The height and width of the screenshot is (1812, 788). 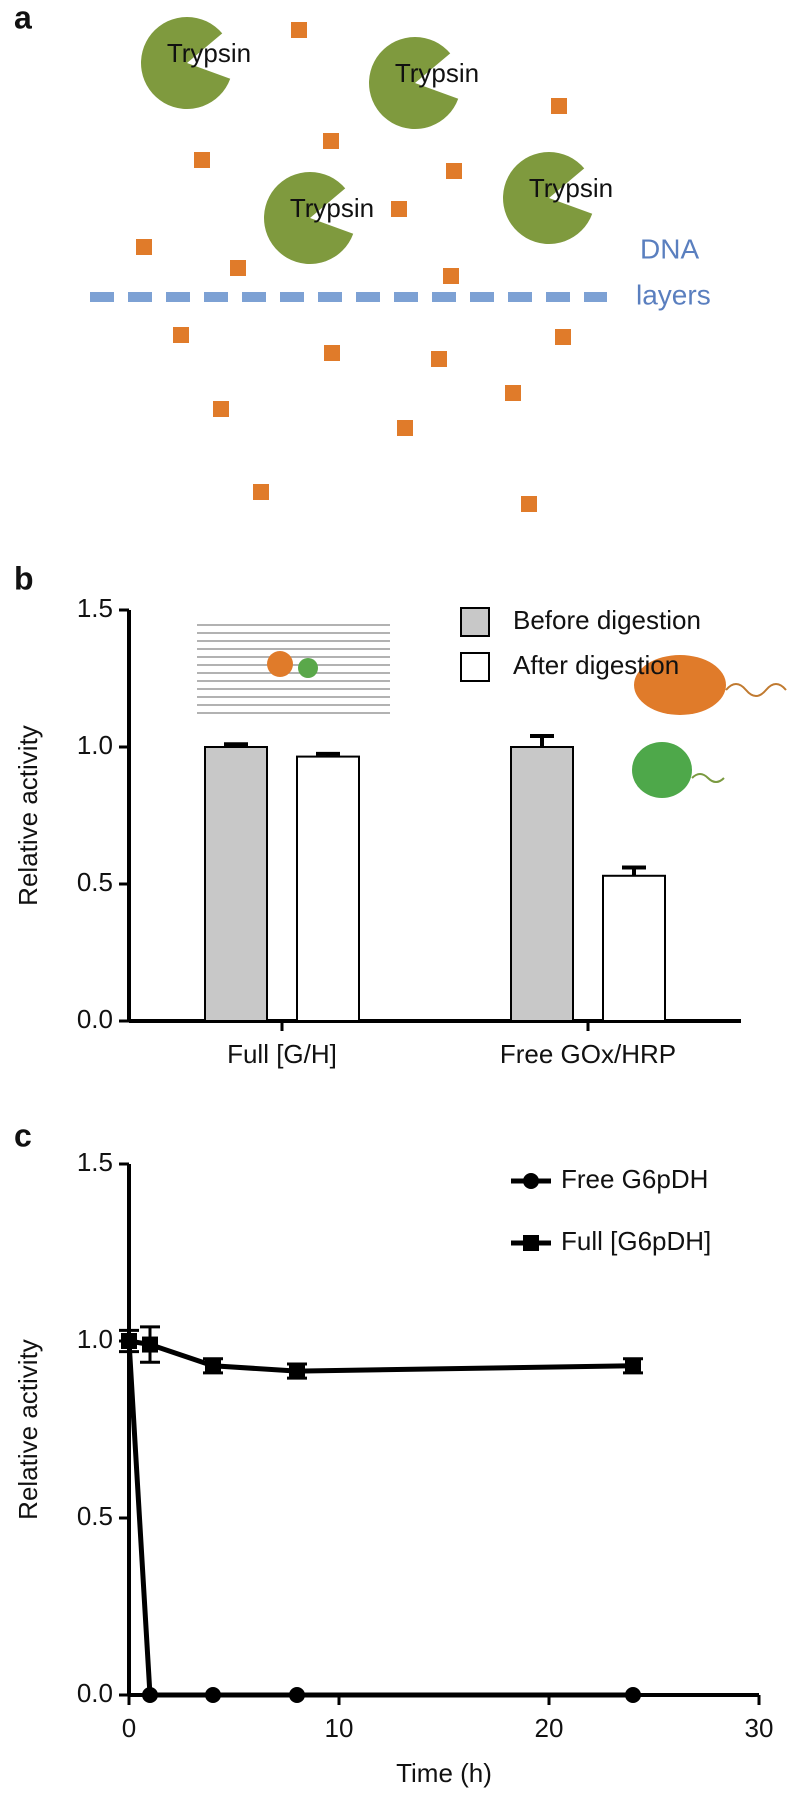 I want to click on legend-label: Before digestion, so click(x=607, y=620).